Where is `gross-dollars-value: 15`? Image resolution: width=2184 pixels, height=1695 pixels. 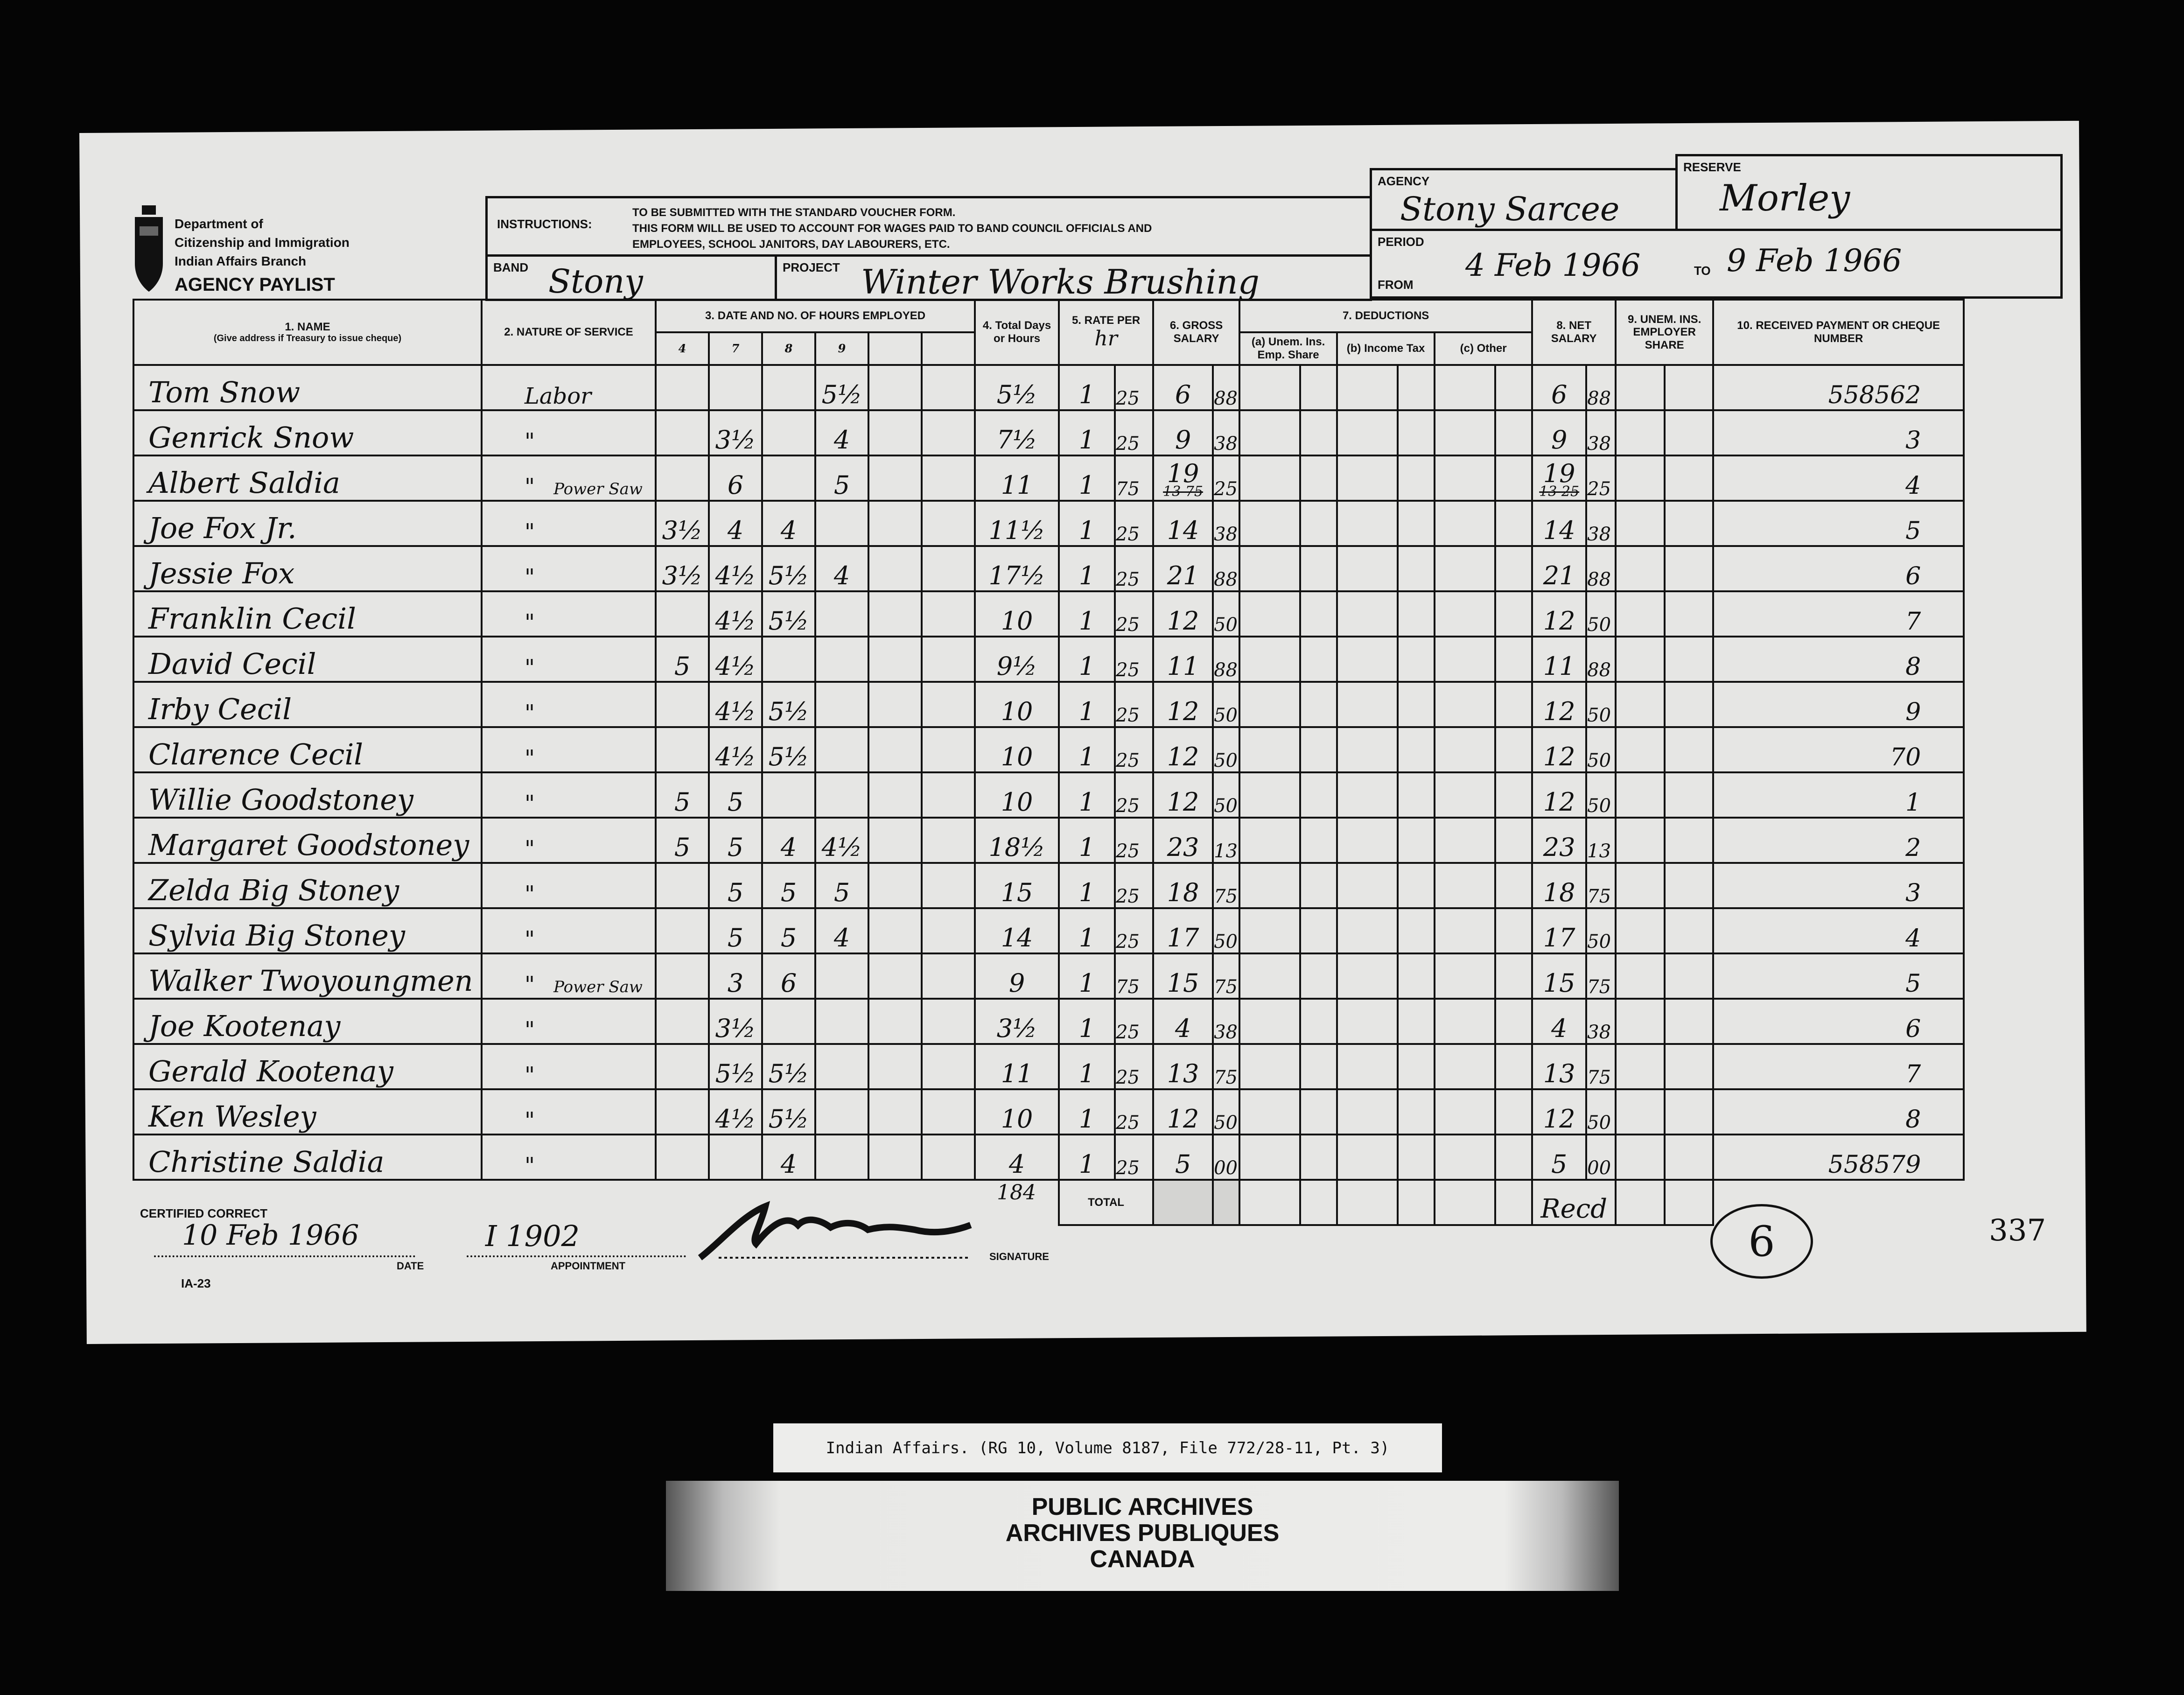 gross-dollars-value: 15 is located at coordinates (1183, 983).